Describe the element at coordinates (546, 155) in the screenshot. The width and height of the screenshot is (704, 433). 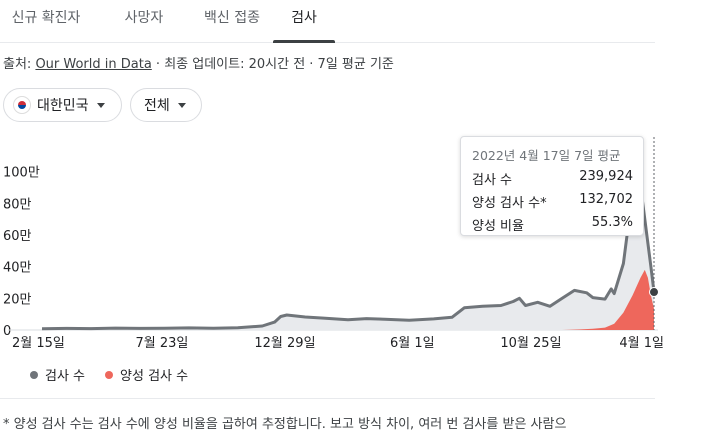
I see `tooltip-title: 2022년 4월 17일 7일 평균` at that location.